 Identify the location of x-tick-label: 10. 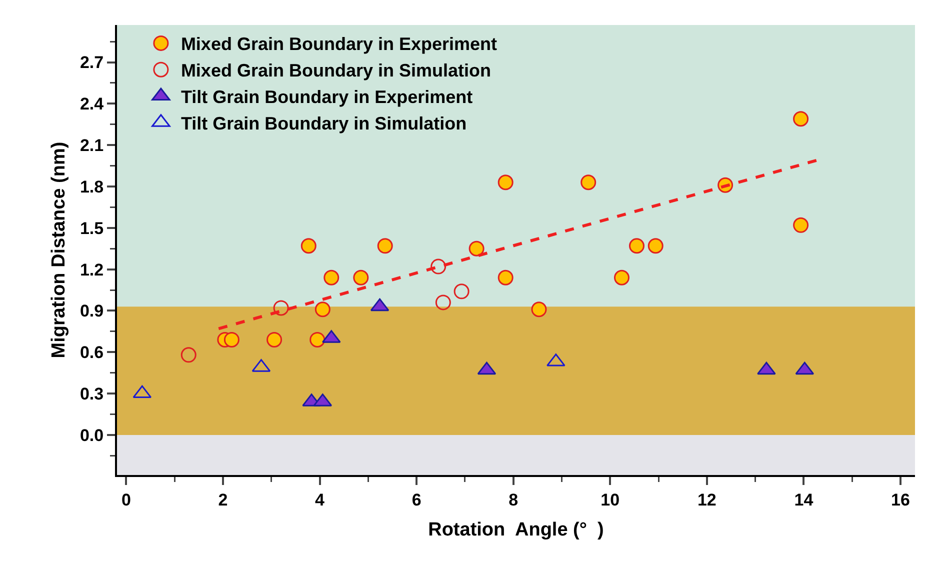
(610, 500).